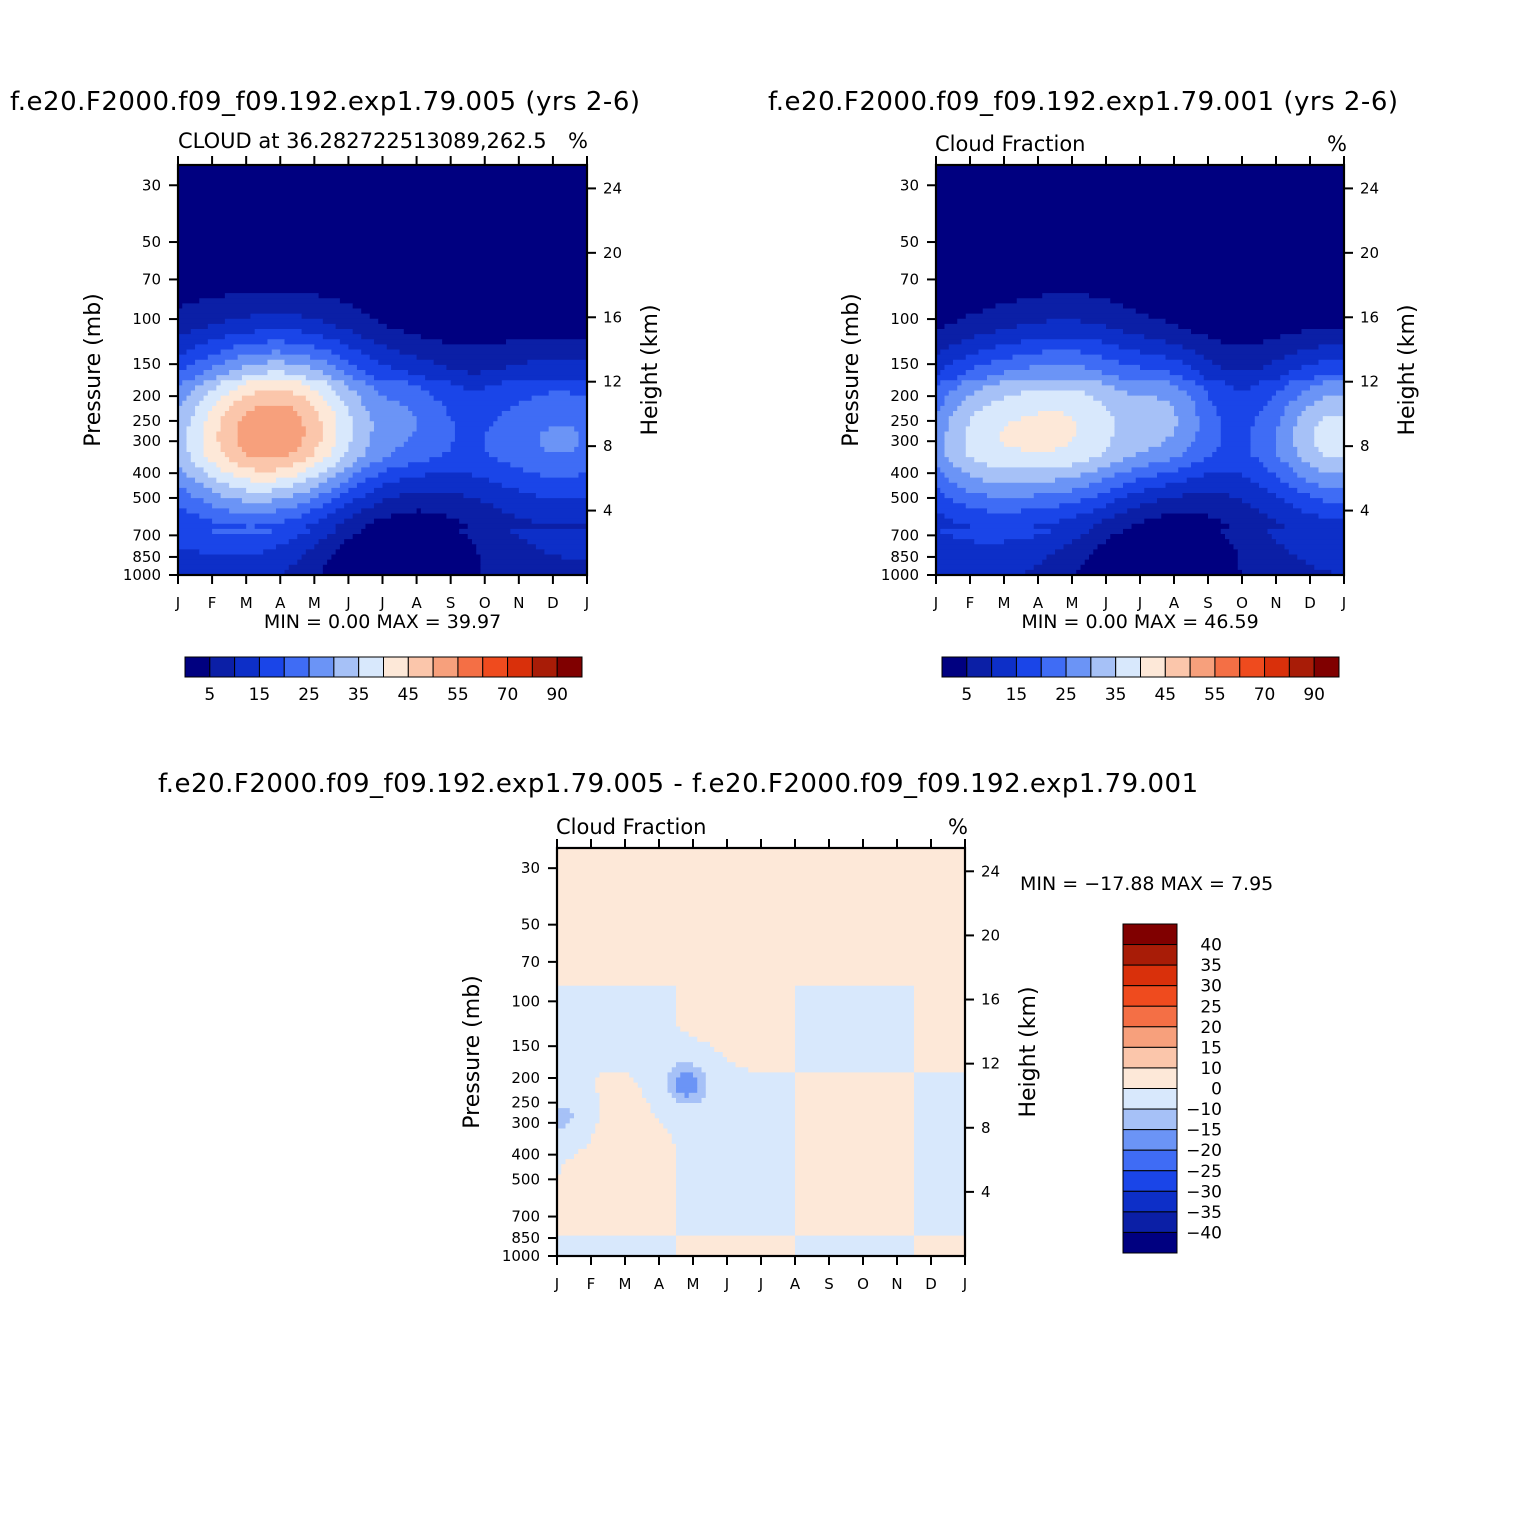  What do you see at coordinates (1242, 603) in the screenshot?
I see `x-tick-label: O` at bounding box center [1242, 603].